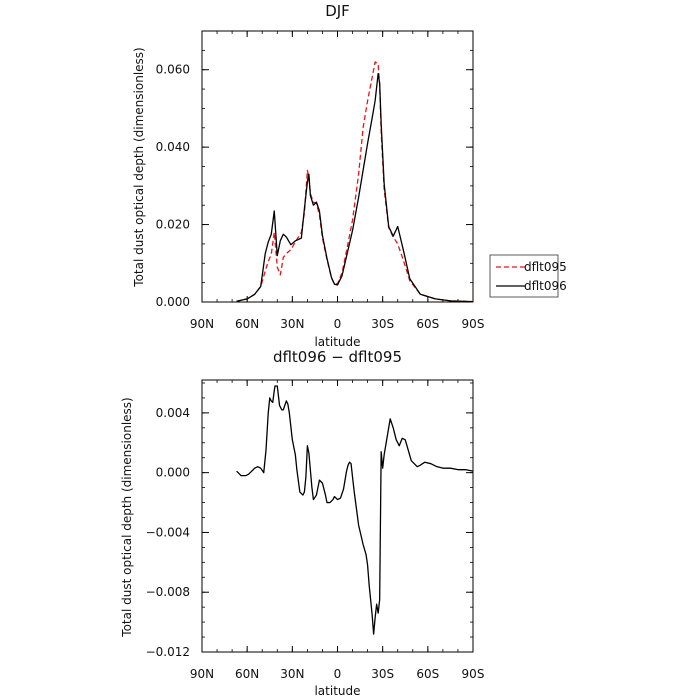 This screenshot has height=700, width=700. What do you see at coordinates (173, 70) in the screenshot?
I see `djf-y-tick-label: 0.060` at bounding box center [173, 70].